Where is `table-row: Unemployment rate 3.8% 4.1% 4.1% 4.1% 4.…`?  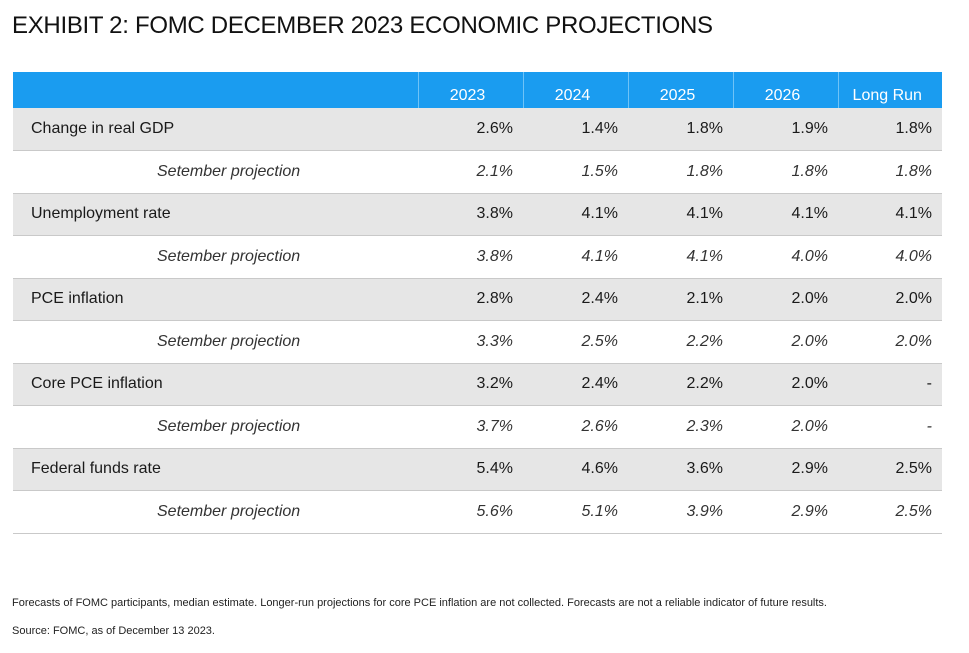 table-row: Unemployment rate 3.8% 4.1% 4.1% 4.1% 4.… is located at coordinates (477, 214).